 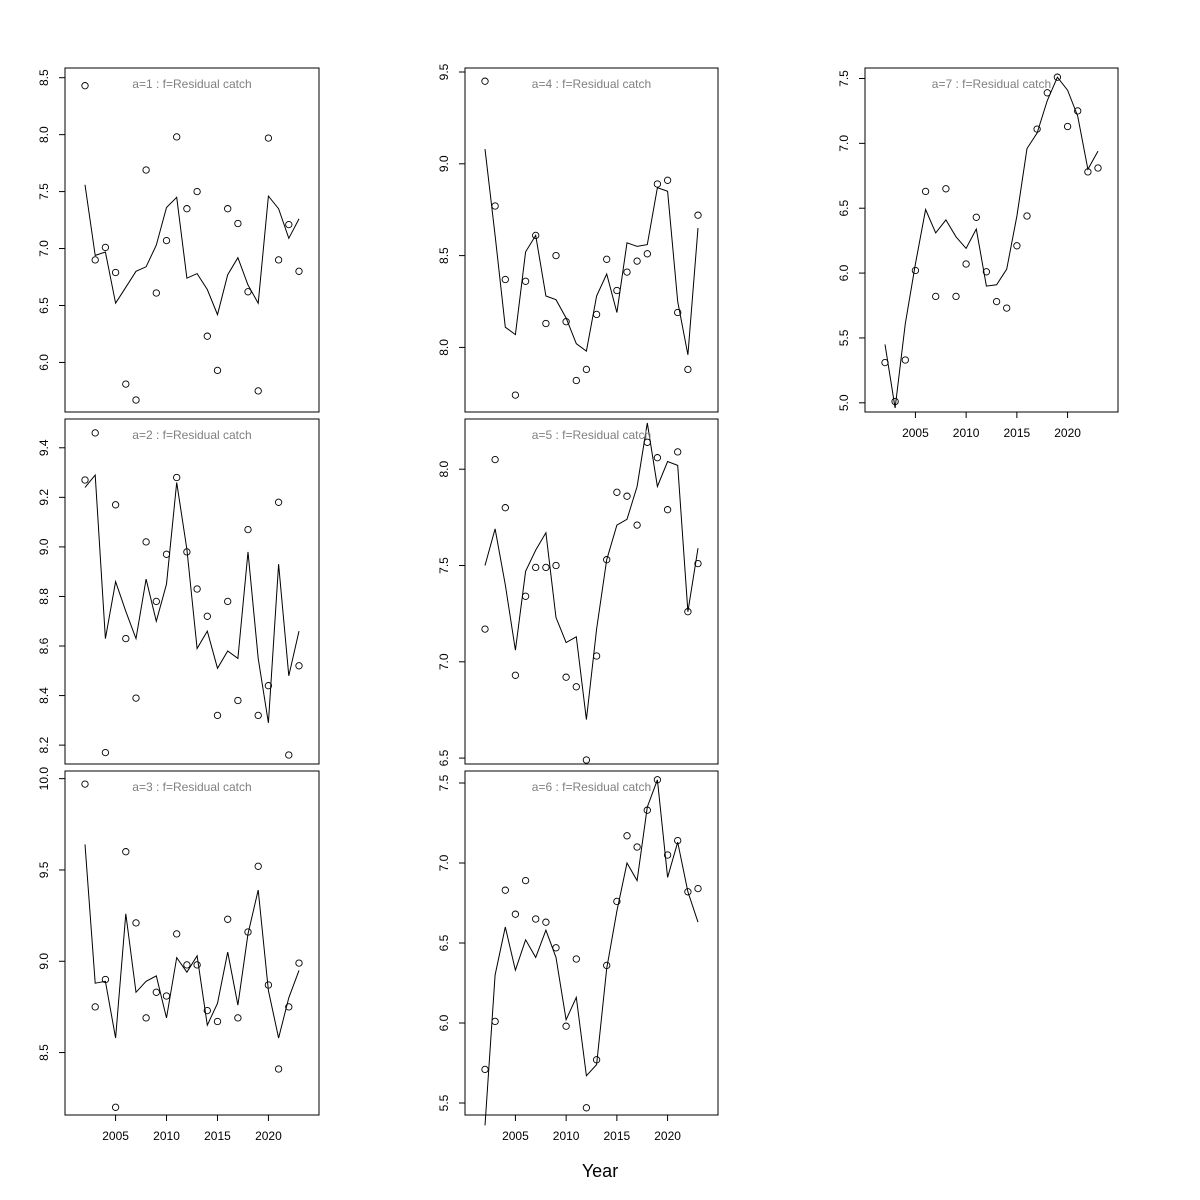 I want to click on panel-1-y-tick-label: 6.5, so click(x=44, y=305).